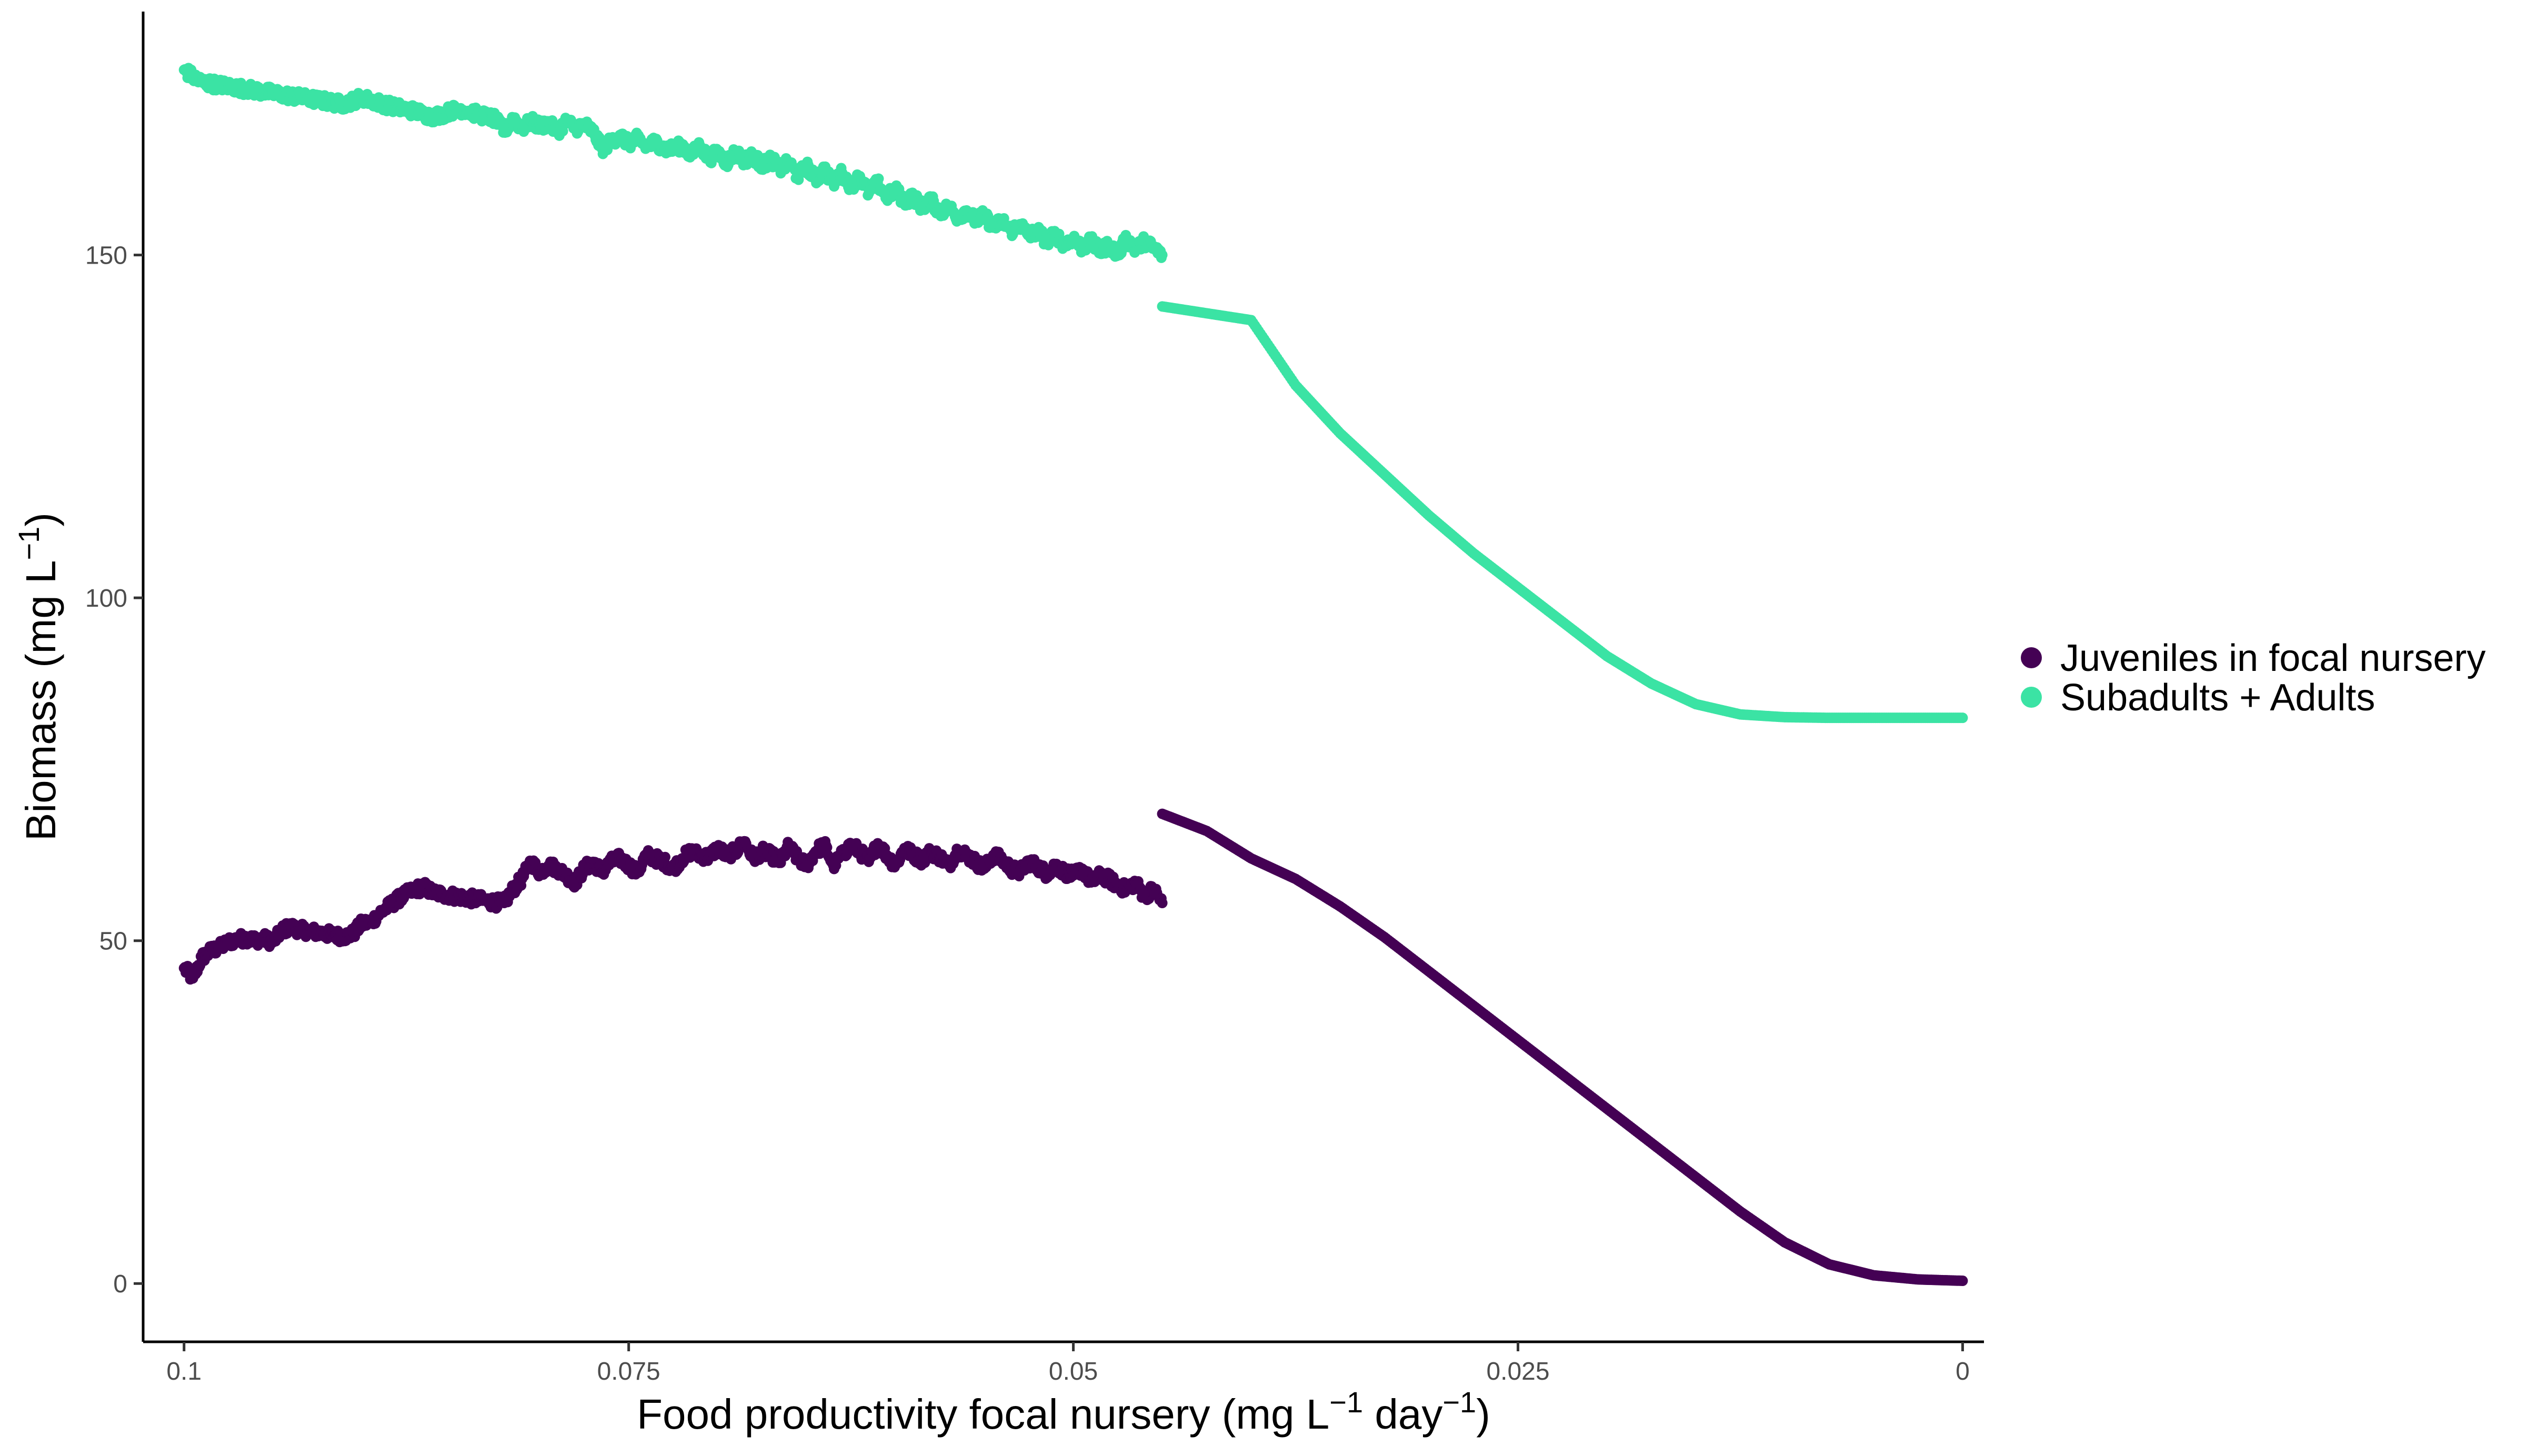 The width and height of the screenshot is (2526, 1456). Describe the element at coordinates (1402, 1414) in the screenshot. I see `x-axis-title-part: day` at that location.